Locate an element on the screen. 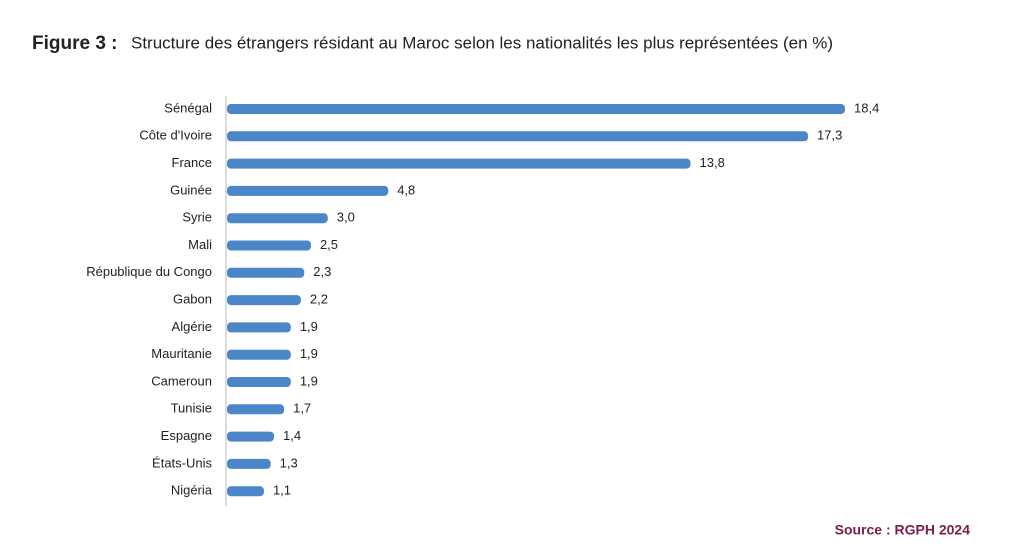 This screenshot has height=558, width=1011. category-label: Guinée is located at coordinates (191, 189).